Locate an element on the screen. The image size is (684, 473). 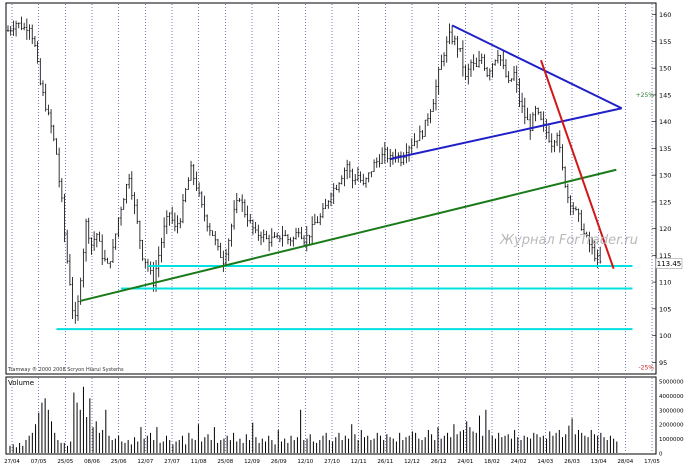
price-tick-label: 135 is located at coordinates (665, 149).